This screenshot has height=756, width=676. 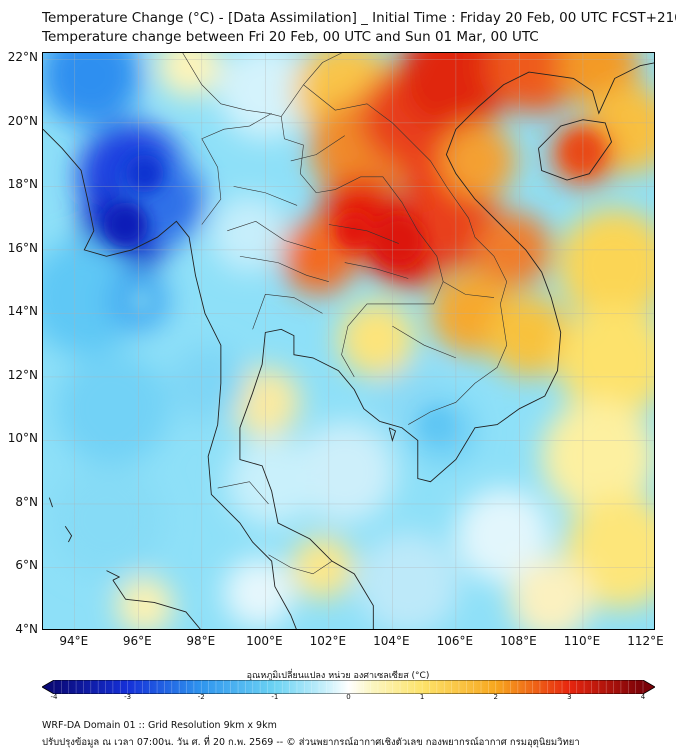 What do you see at coordinates (643, 697) in the screenshot?
I see `colorbar-tick-label: 4` at bounding box center [643, 697].